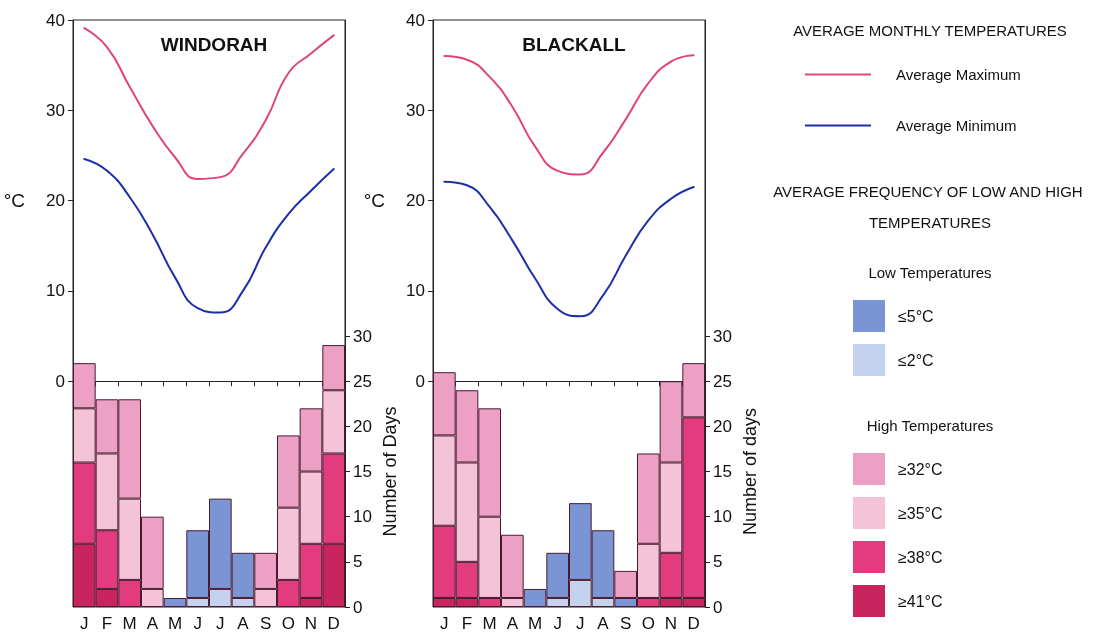 Image resolution: width=1103 pixels, height=637 pixels. What do you see at coordinates (930, 30) in the screenshot?
I see `legend-title: AVERAGE MONTHLY TEMPERATURES` at bounding box center [930, 30].